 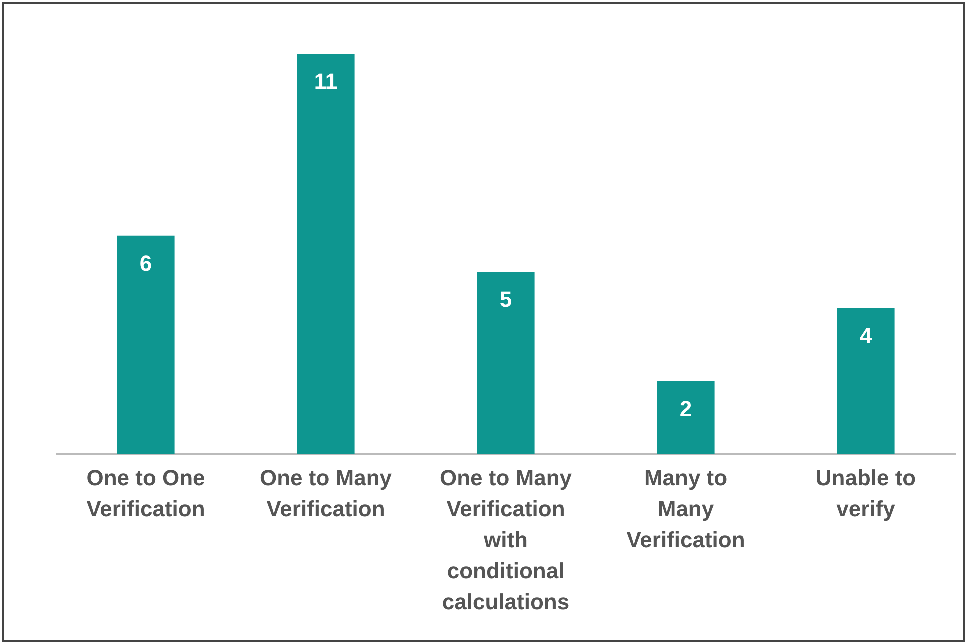 I want to click on x-tick-label: Many to Many Verification, so click(x=686, y=509).